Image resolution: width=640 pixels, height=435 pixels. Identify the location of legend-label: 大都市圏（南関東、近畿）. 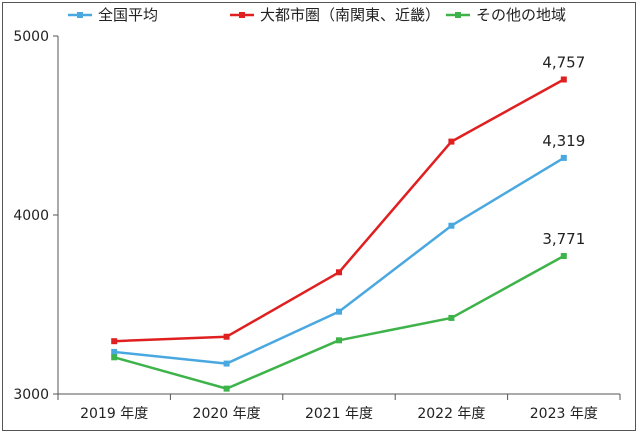
(350, 15).